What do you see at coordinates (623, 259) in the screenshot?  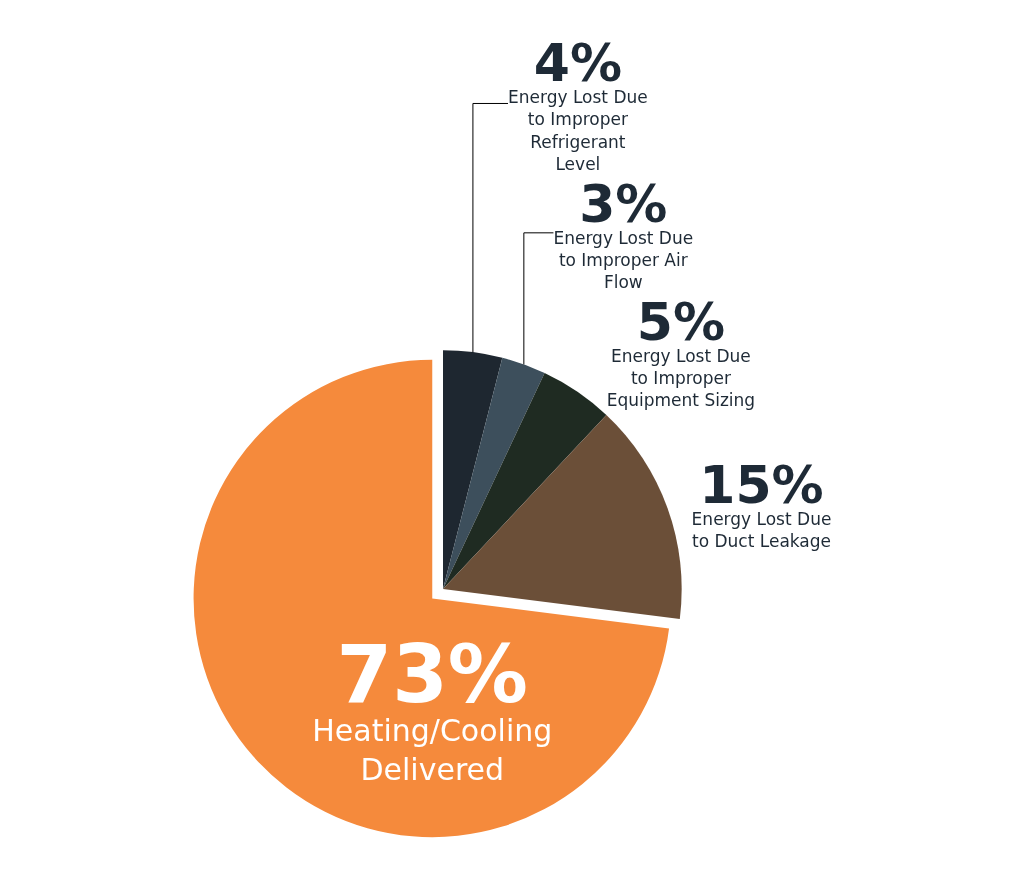 I see `slice-label: Energy Lost Due to Improper Air Flow` at bounding box center [623, 259].